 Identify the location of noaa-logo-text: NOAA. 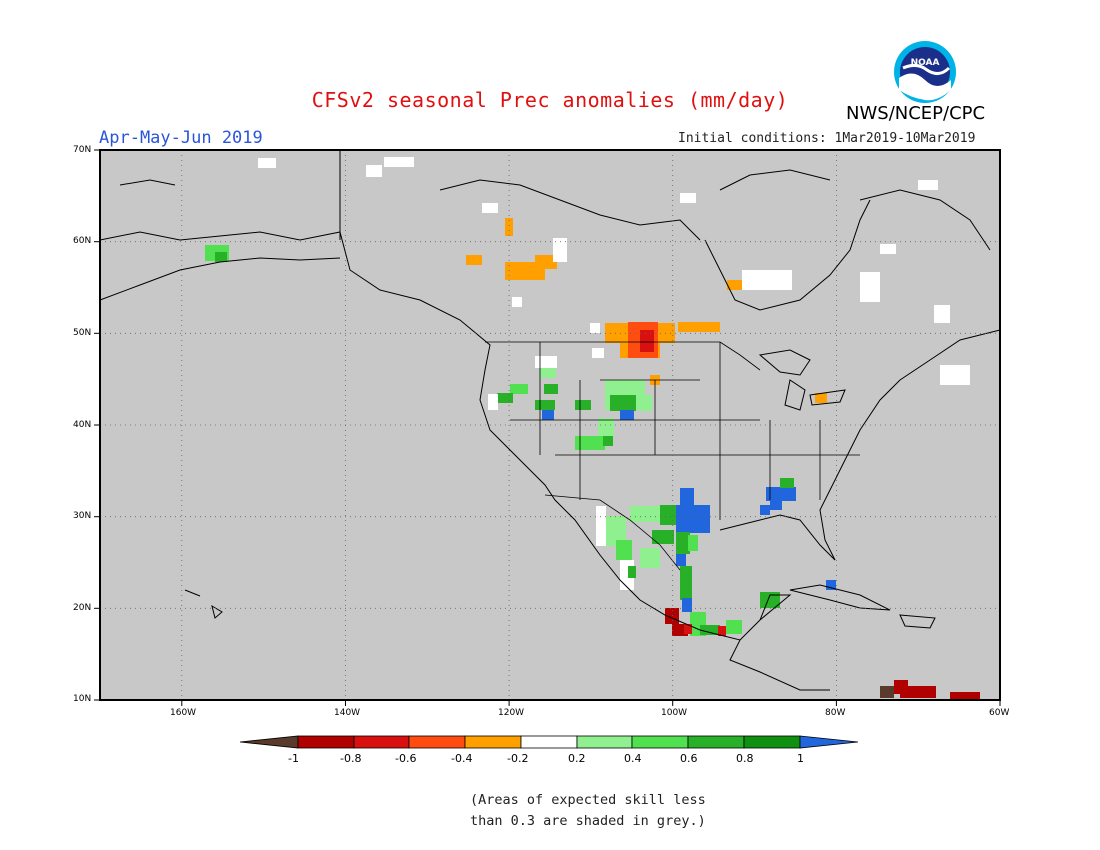
(925, 63).